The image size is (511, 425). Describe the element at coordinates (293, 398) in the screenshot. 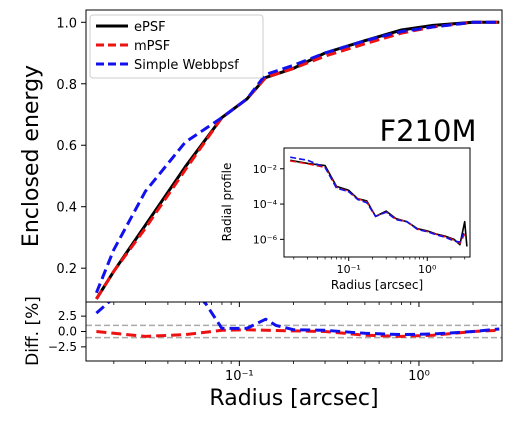

I see `x-axis-label: Radius [arcsec]` at that location.